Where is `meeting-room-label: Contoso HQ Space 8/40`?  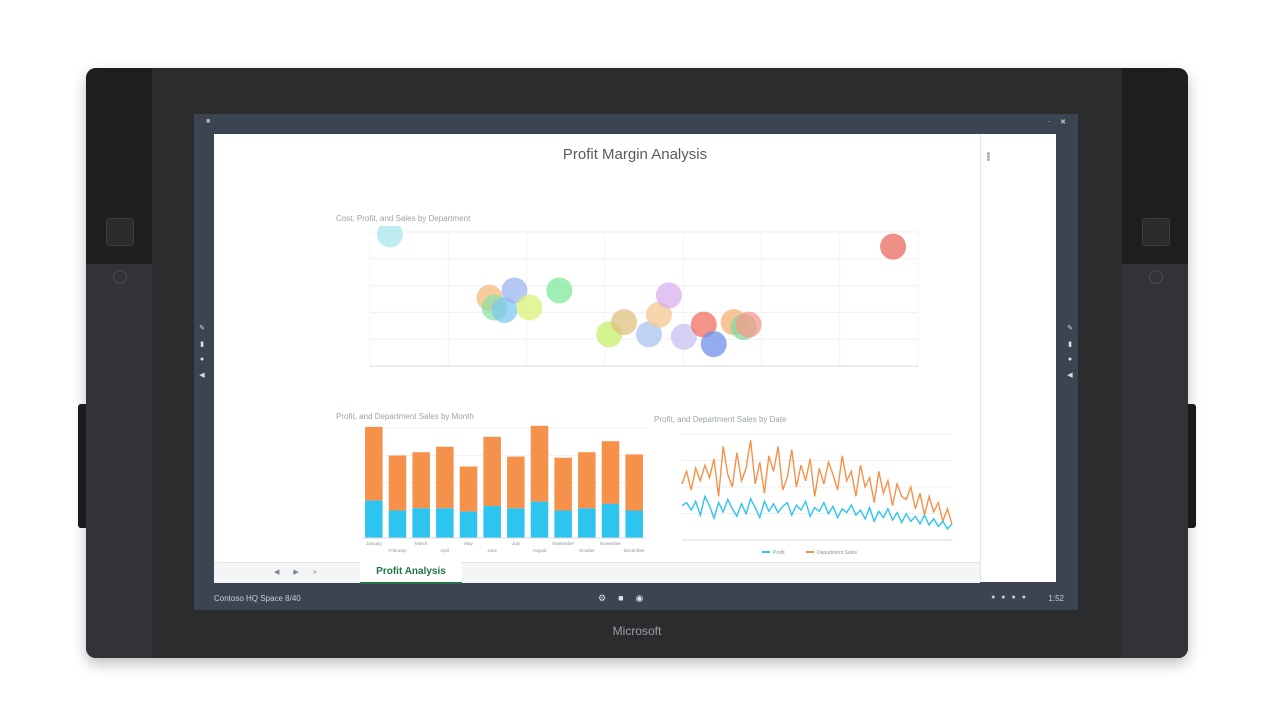 meeting-room-label: Contoso HQ Space 8/40 is located at coordinates (257, 598).